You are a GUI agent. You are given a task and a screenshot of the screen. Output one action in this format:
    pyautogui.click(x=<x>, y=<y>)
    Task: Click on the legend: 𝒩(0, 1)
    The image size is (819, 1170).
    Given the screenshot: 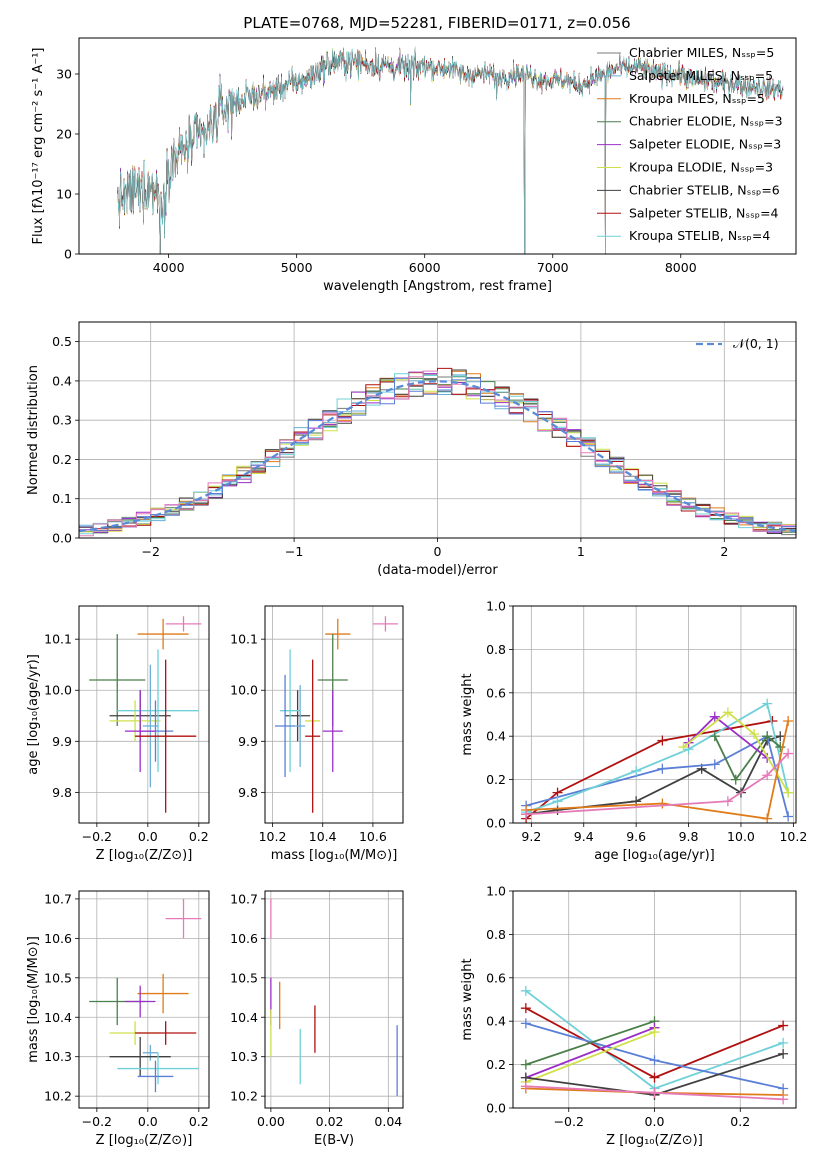 What is the action you would take?
    pyautogui.click(x=737, y=343)
    